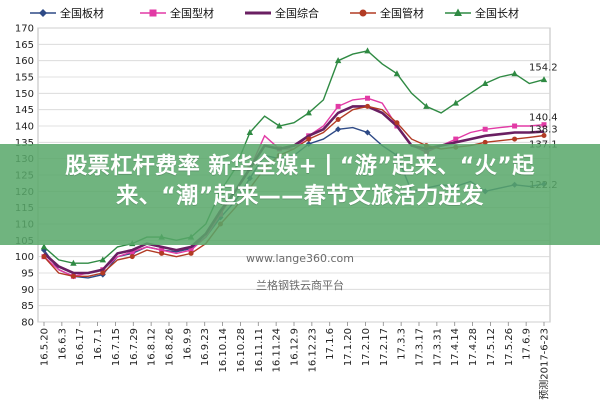 This screenshot has width=600, height=400. I want to click on x-tick-label: 16.9.23, so click(205, 347).